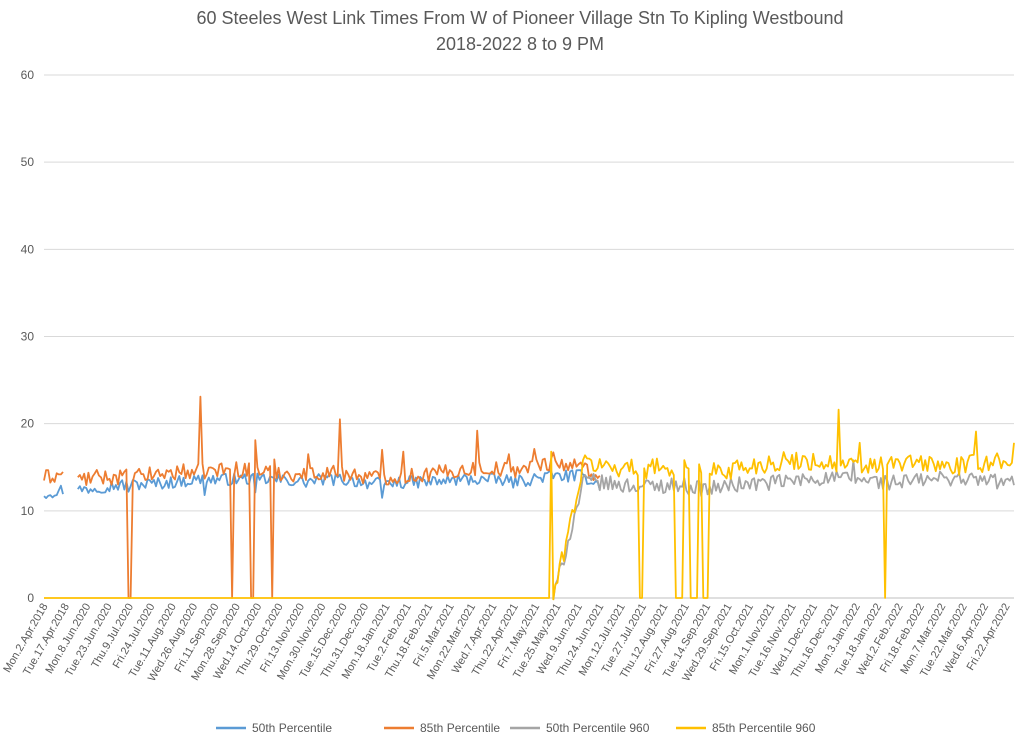 The image size is (1024, 743). Describe the element at coordinates (764, 728) in the screenshot. I see `legend-label: 85th Percentile 960` at that location.